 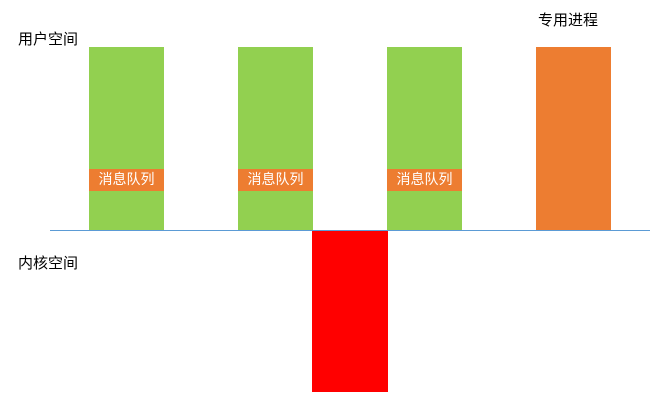 What do you see at coordinates (275, 180) in the screenshot?
I see `message-queue-tag-2: 消息队列` at bounding box center [275, 180].